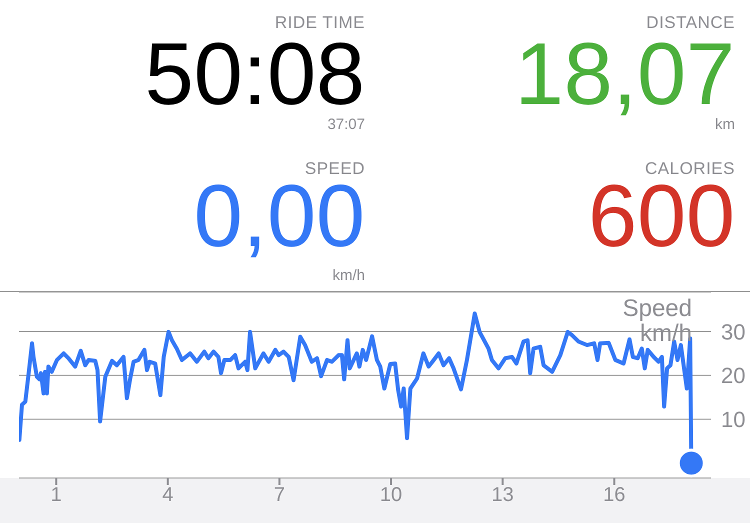 The width and height of the screenshot is (750, 523). What do you see at coordinates (168, 495) in the screenshot?
I see `x-tick-label: 4` at bounding box center [168, 495].